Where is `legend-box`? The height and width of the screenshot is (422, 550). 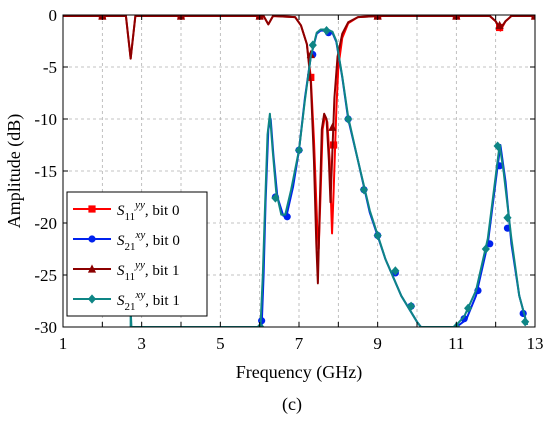 legend-box is located at coordinates (137, 254).